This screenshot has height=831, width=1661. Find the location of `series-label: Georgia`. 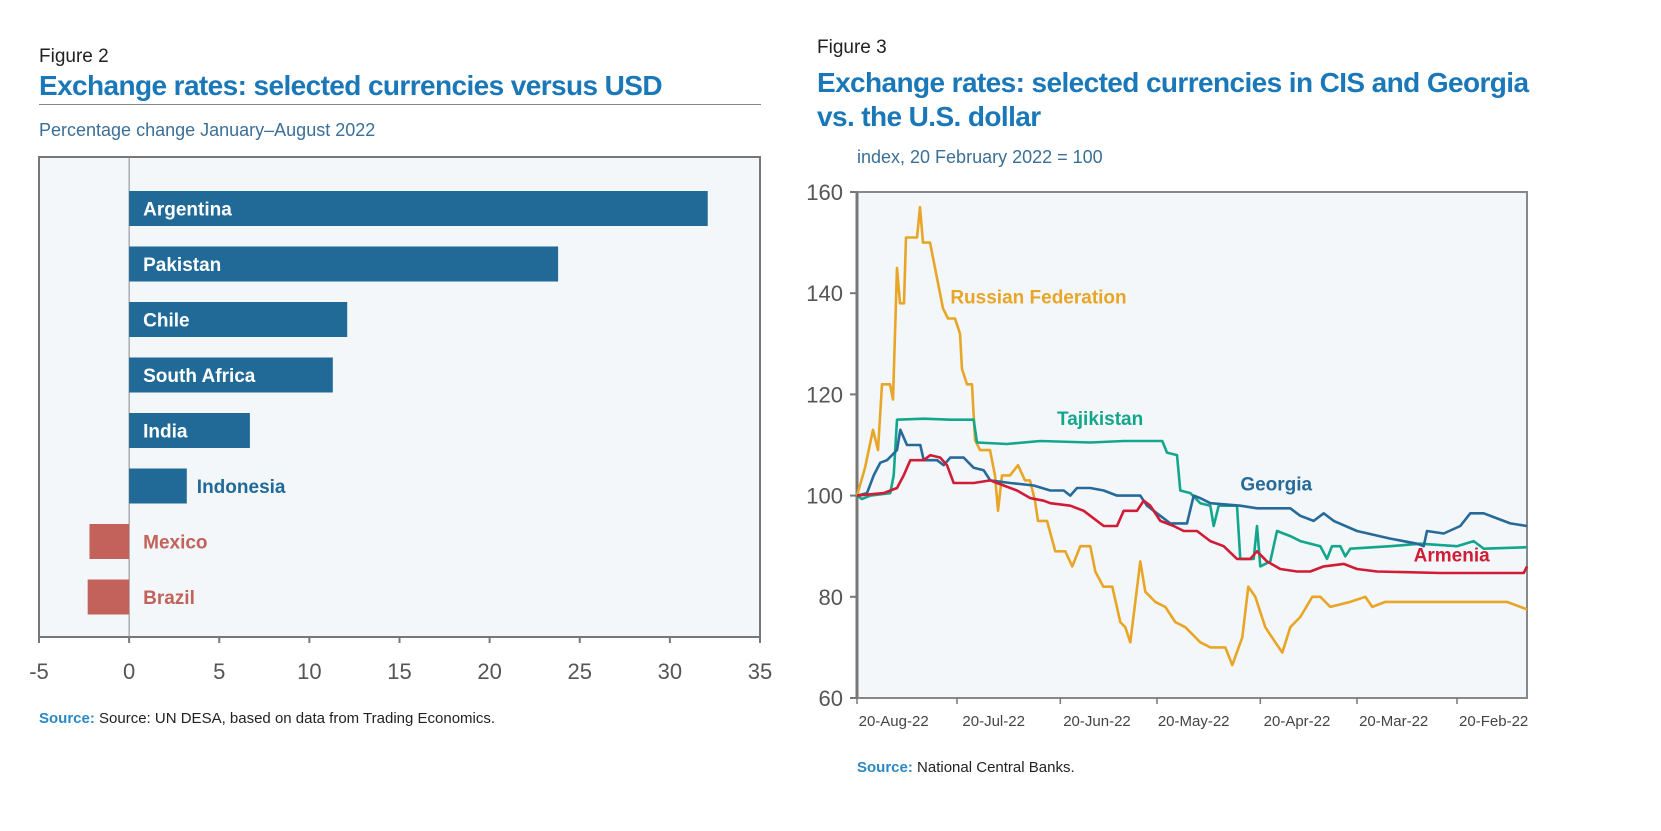

series-label: Georgia is located at coordinates (1276, 485).